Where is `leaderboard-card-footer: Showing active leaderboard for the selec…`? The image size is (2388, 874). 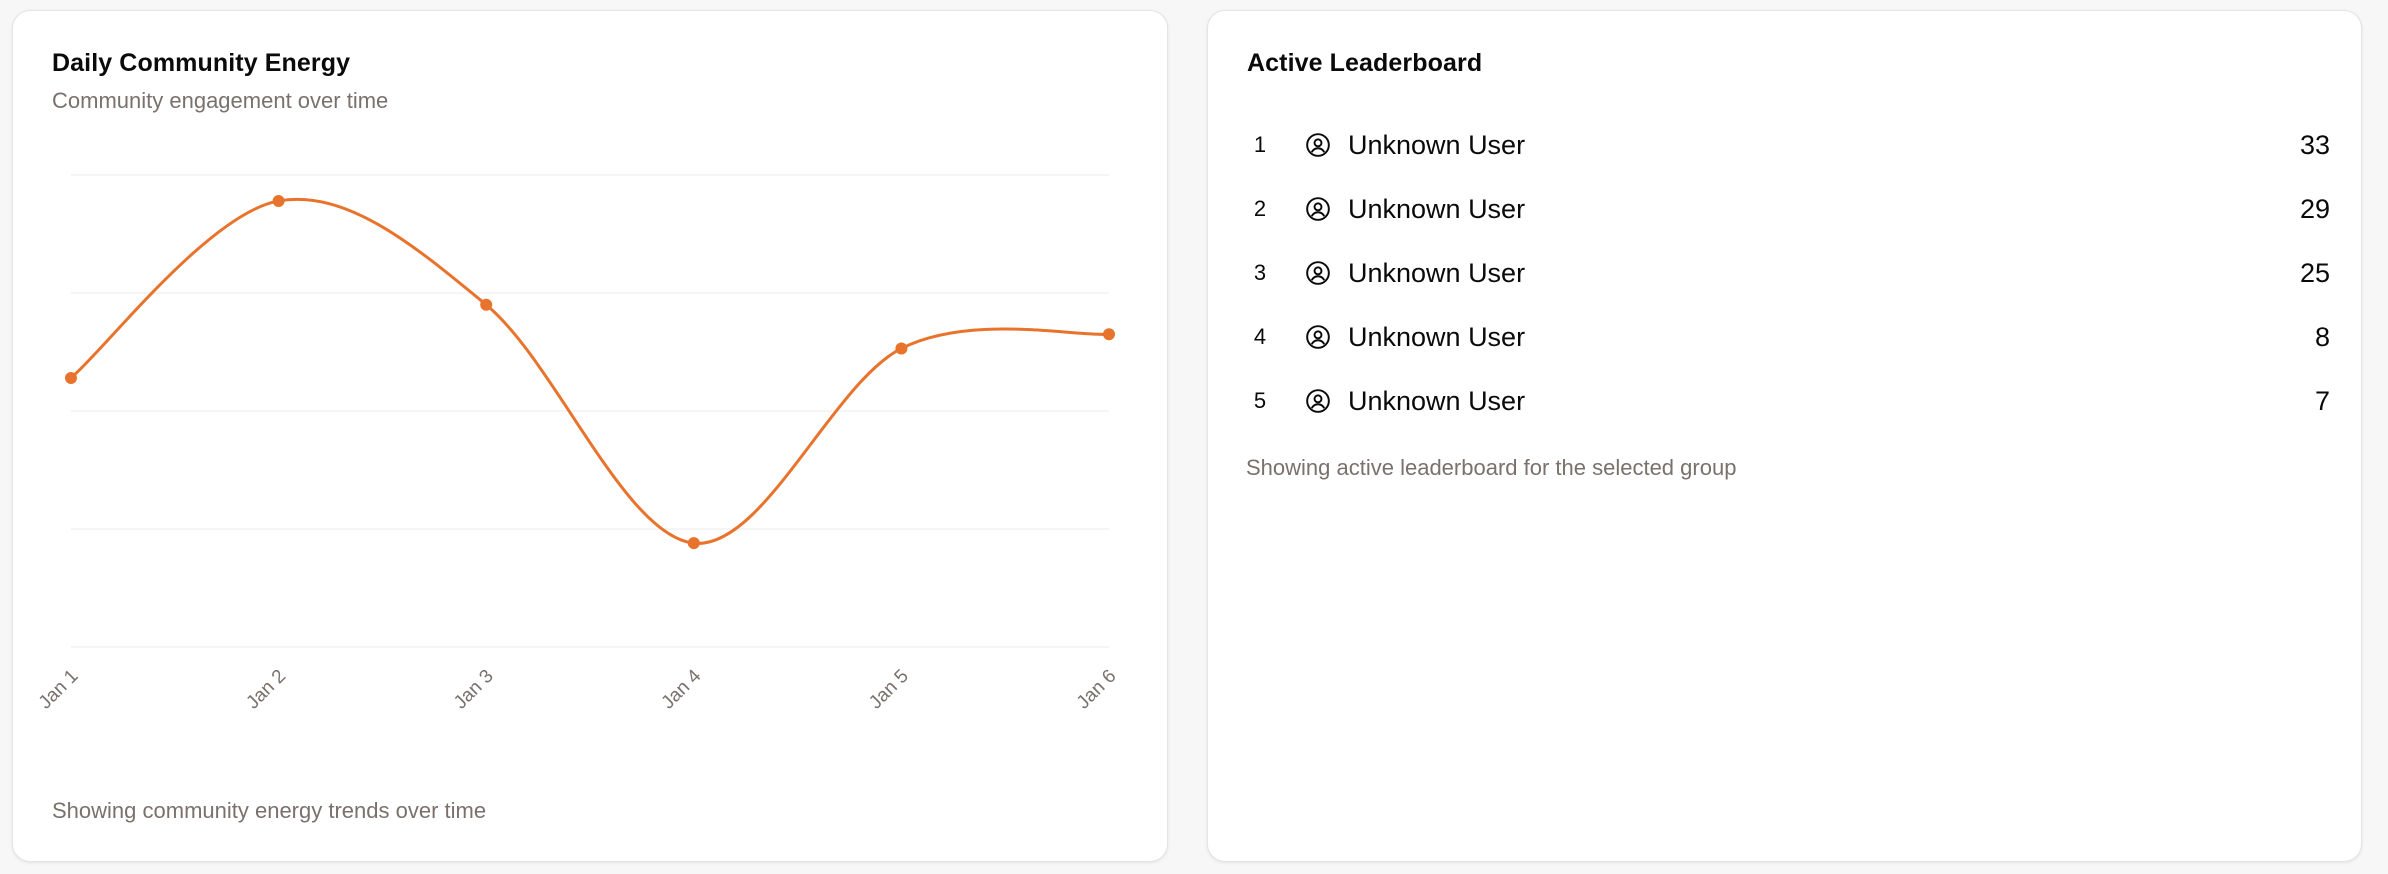 leaderboard-card-footer: Showing active leaderboard for the selec… is located at coordinates (1491, 467).